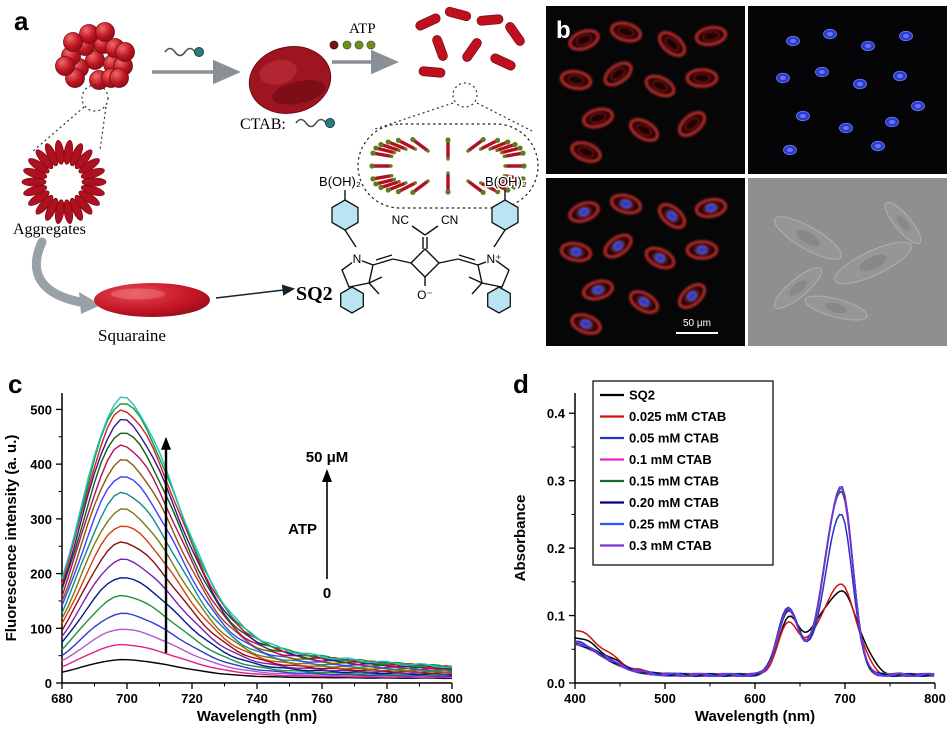  I want to click on svg-text: 0.1 mM CTAB, so click(670, 459).